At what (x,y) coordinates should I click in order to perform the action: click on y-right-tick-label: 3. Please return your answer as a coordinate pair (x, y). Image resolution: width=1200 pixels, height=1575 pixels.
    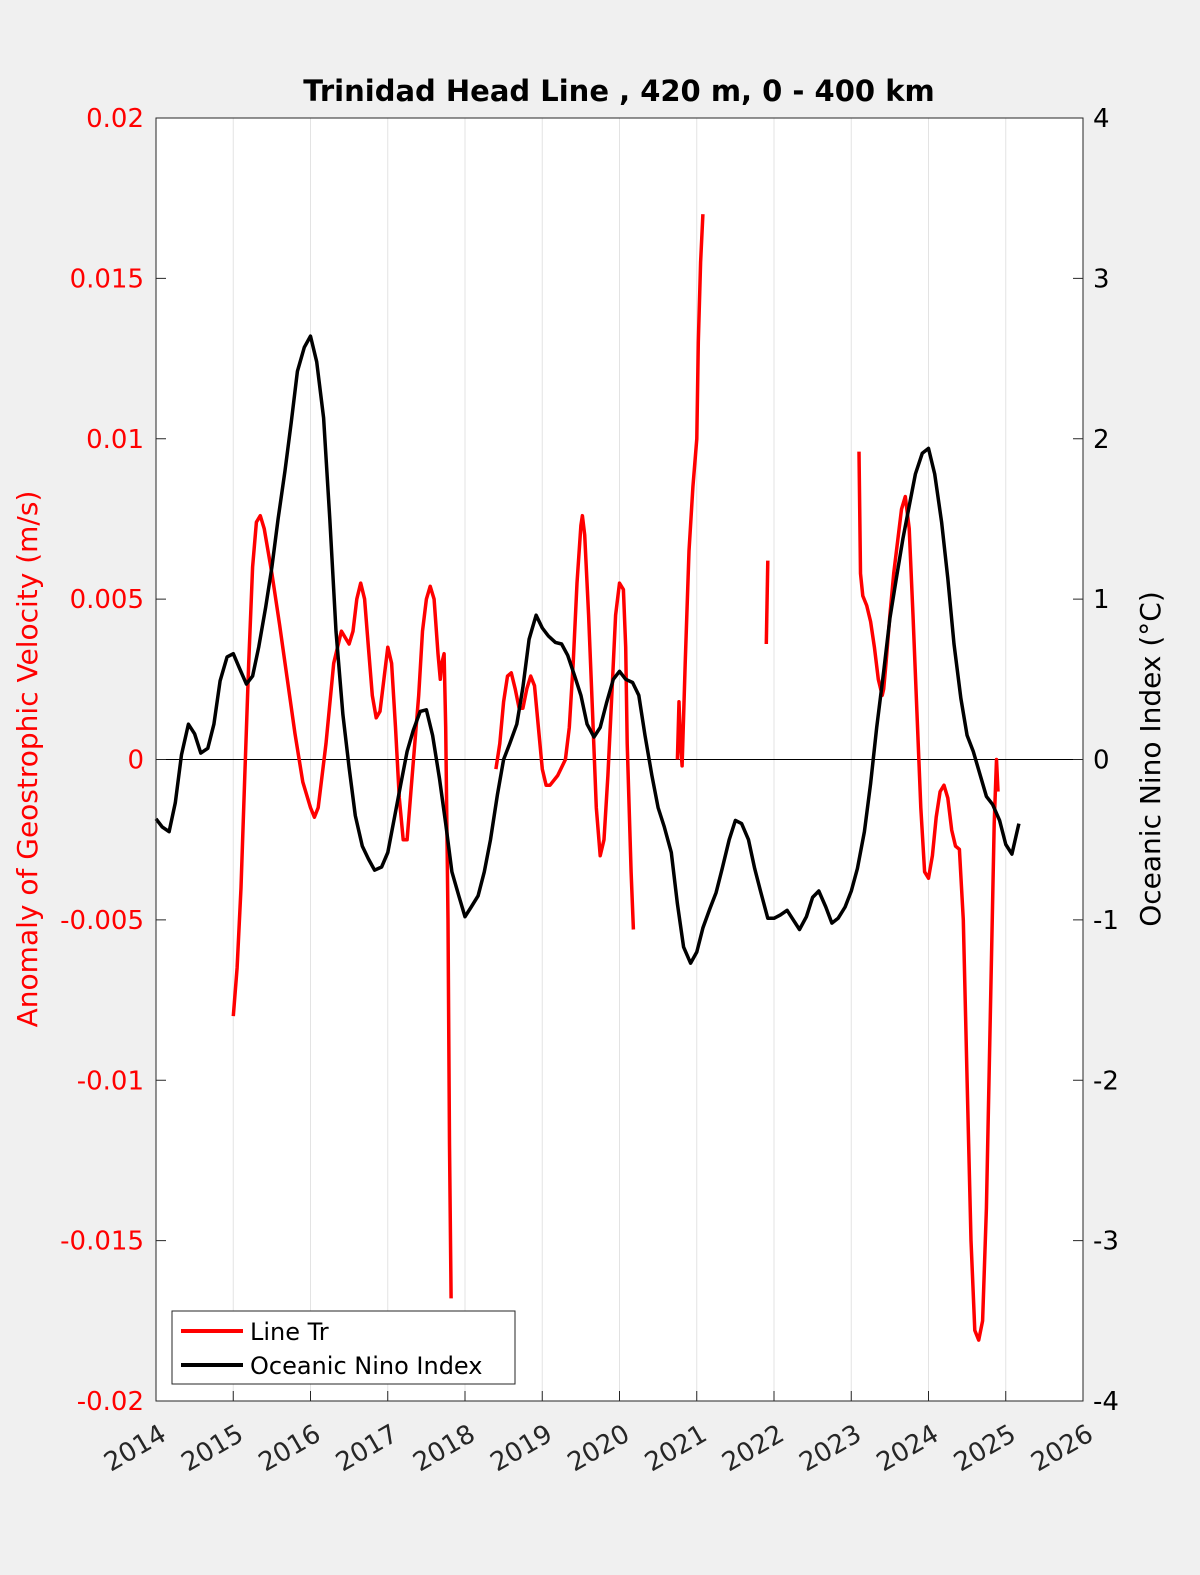
    Looking at the image, I should click on (1101, 279).